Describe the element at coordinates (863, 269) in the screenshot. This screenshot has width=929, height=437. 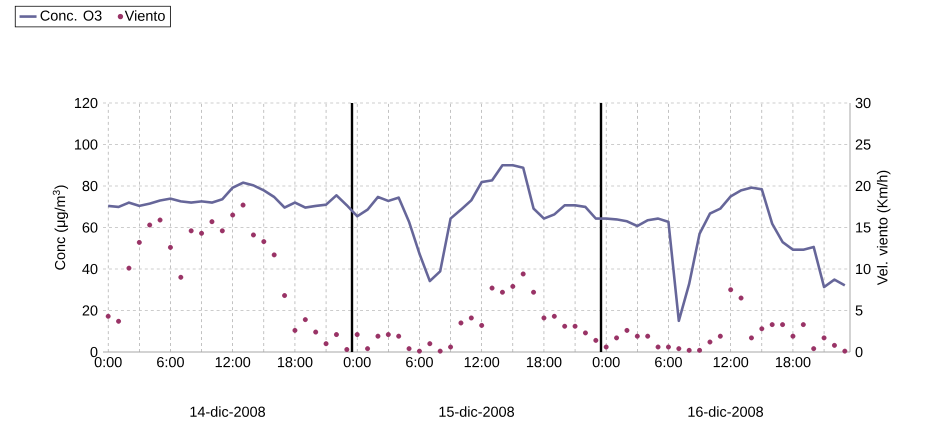
I see `y2-tick-label: 10` at that location.